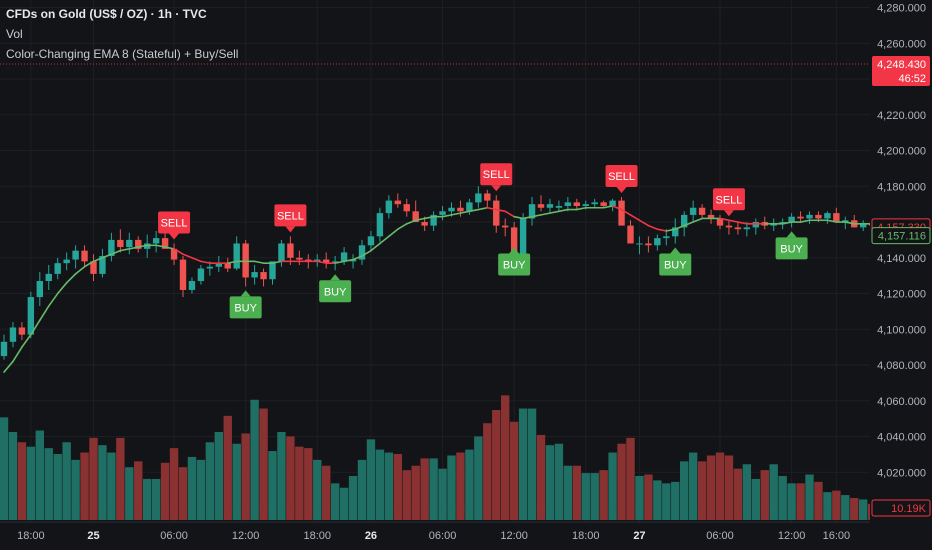  What do you see at coordinates (901, 152) in the screenshot?
I see `price-tick-label: 4,200.000` at bounding box center [901, 152].